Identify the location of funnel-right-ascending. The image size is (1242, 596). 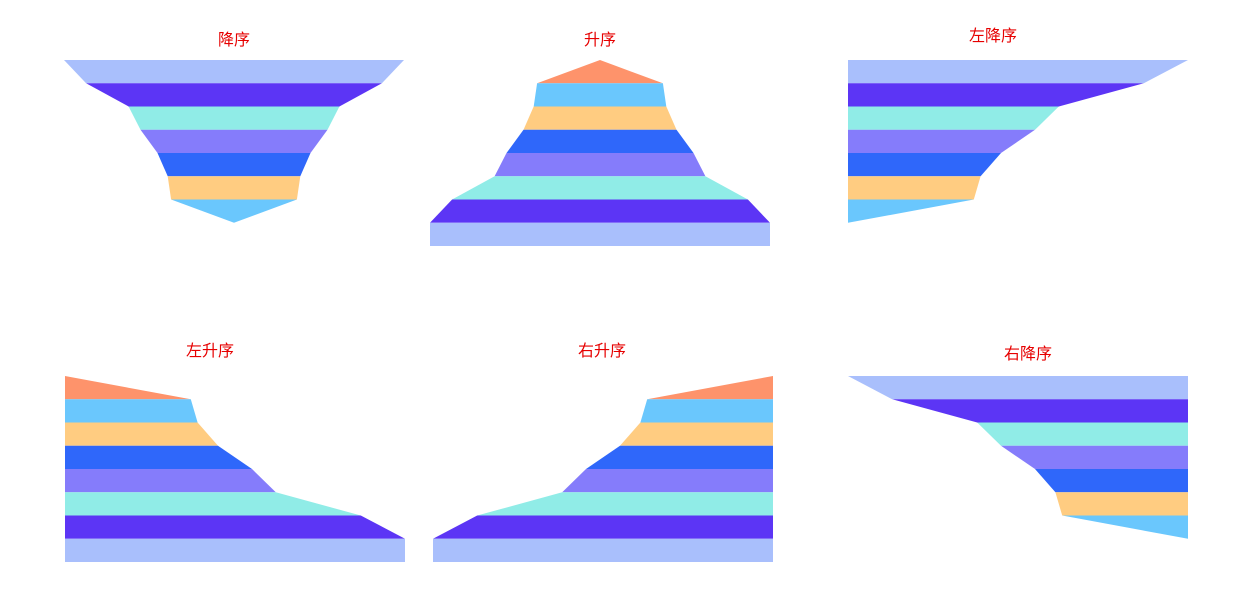
(603, 469).